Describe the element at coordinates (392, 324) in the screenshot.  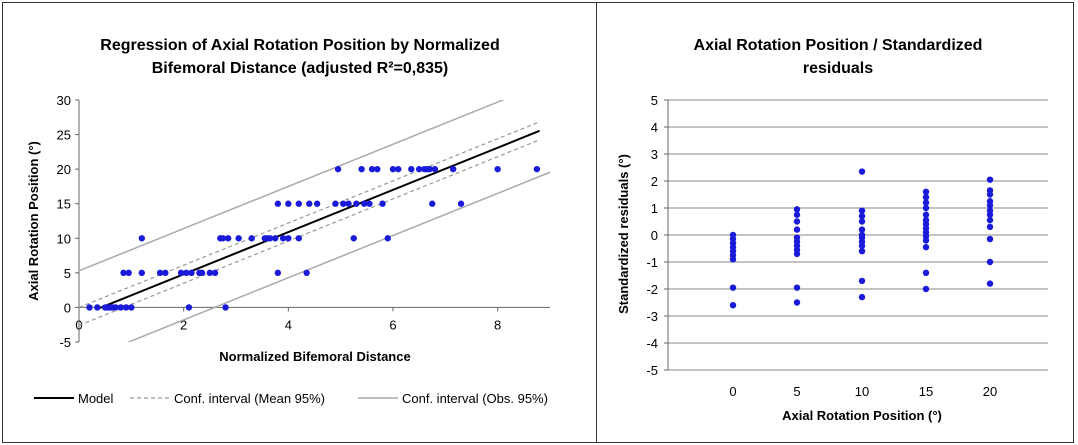
I see `chart1-x-tick-label: 6` at that location.